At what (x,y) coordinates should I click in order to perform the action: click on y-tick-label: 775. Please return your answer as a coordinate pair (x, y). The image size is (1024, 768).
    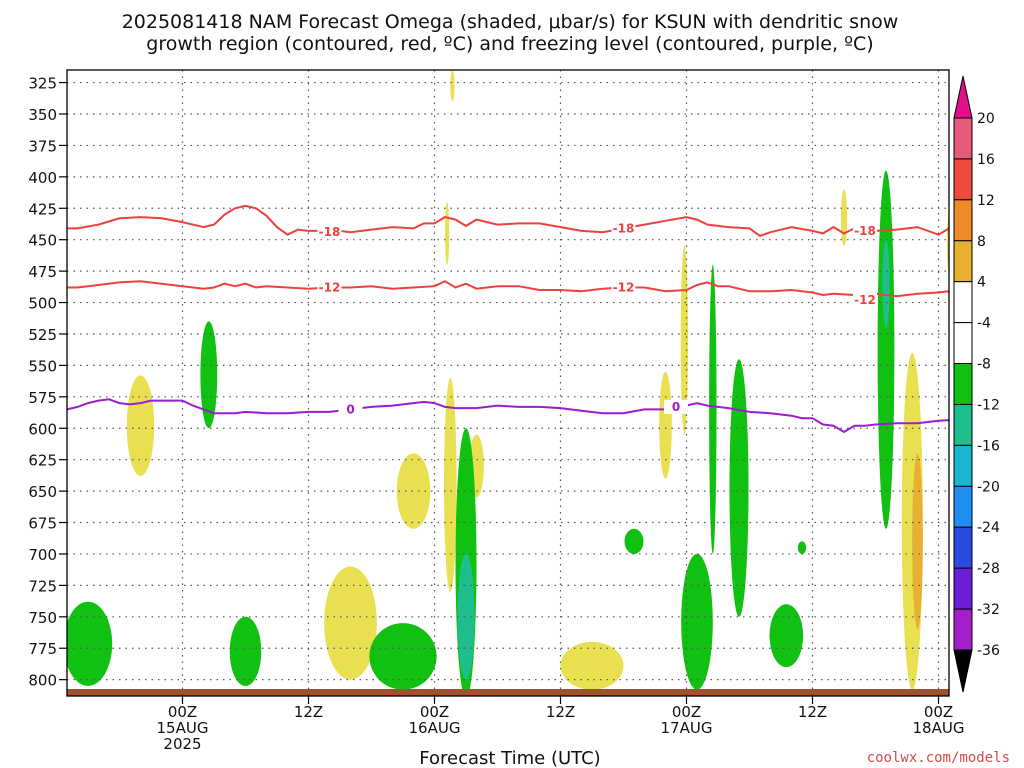
    Looking at the image, I should click on (42, 649).